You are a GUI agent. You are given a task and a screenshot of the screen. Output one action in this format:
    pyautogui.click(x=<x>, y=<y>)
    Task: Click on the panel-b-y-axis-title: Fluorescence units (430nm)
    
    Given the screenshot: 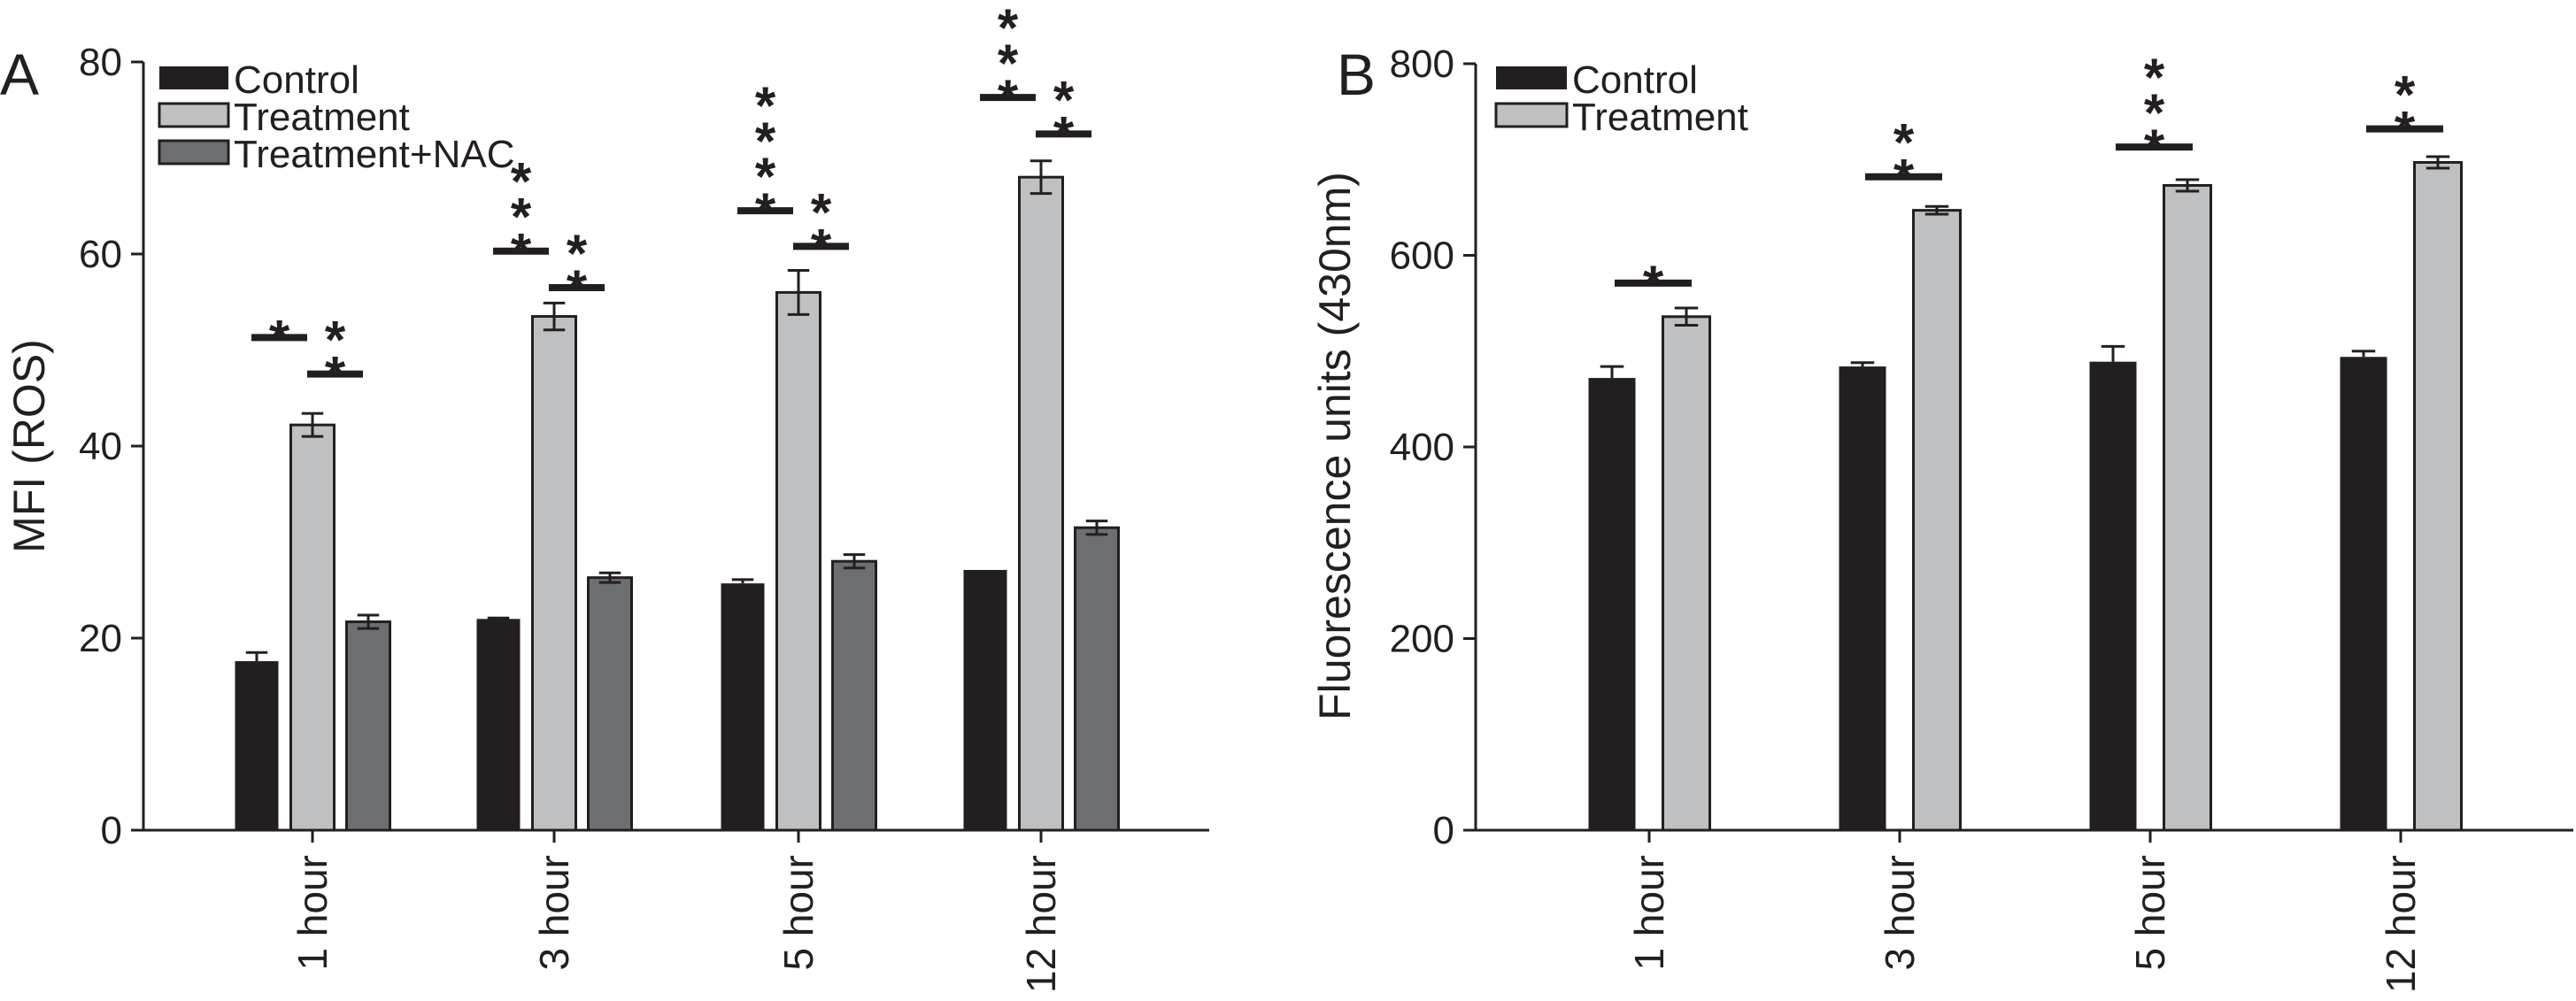 What is the action you would take?
    pyautogui.click(x=1335, y=446)
    